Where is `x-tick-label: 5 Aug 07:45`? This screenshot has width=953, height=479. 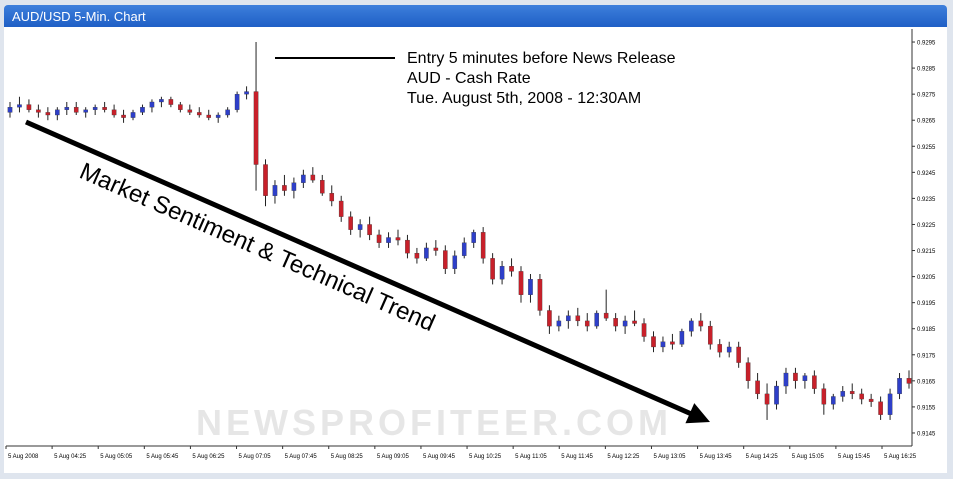
x-tick-label: 5 Aug 07:45 is located at coordinates (301, 457).